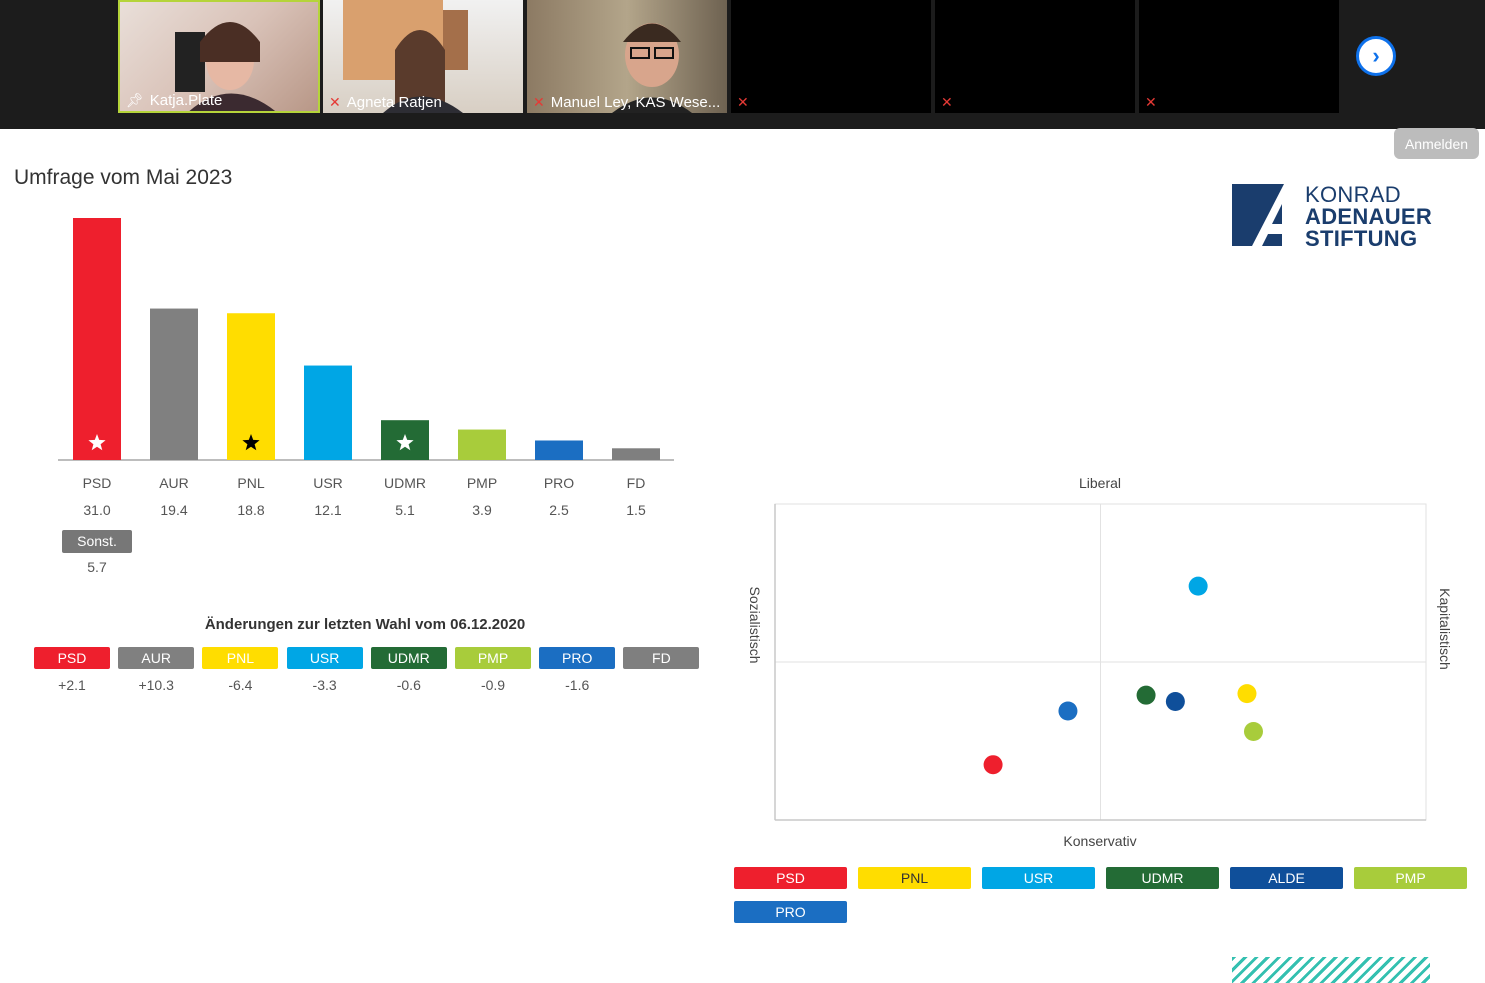 The image size is (1485, 983). I want to click on bar-value-label: 3.9, so click(482, 510).